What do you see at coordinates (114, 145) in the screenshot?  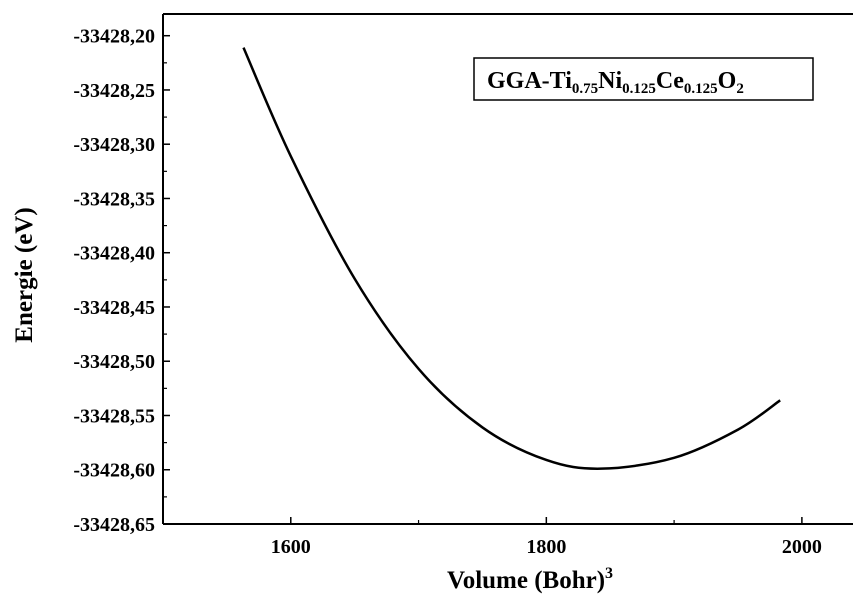 I see `y-tick-label: -33428,30` at bounding box center [114, 145].